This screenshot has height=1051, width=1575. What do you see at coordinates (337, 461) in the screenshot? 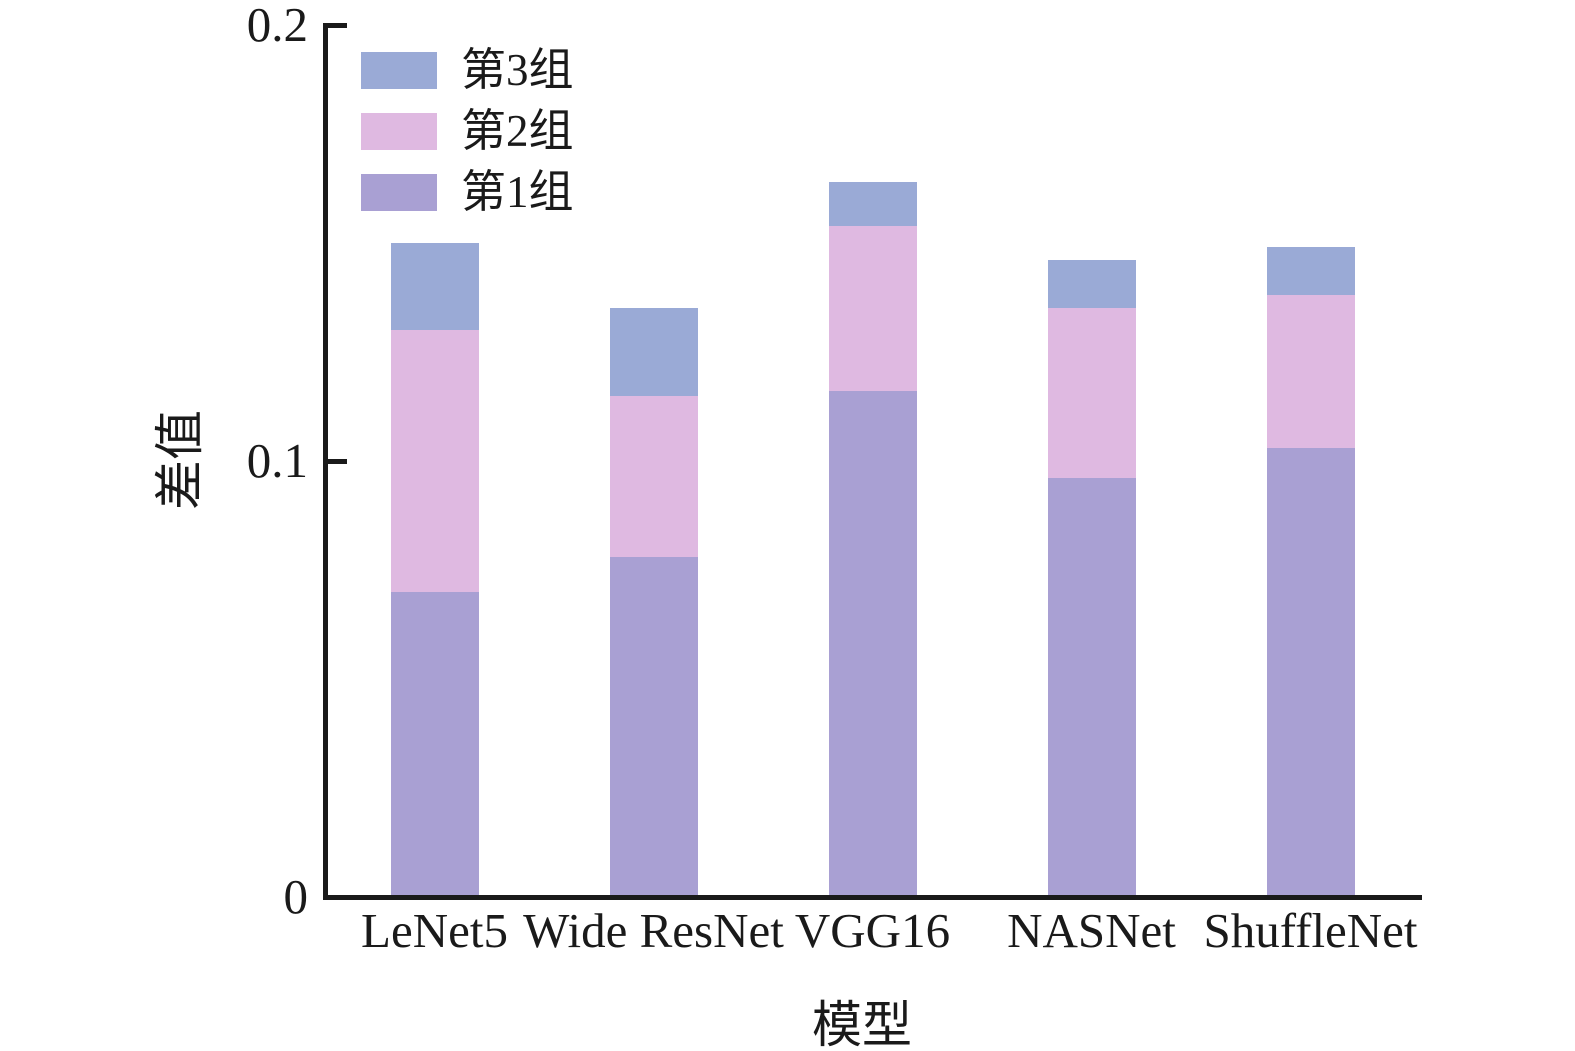
I see `y-axis-tick-0.1` at bounding box center [337, 461].